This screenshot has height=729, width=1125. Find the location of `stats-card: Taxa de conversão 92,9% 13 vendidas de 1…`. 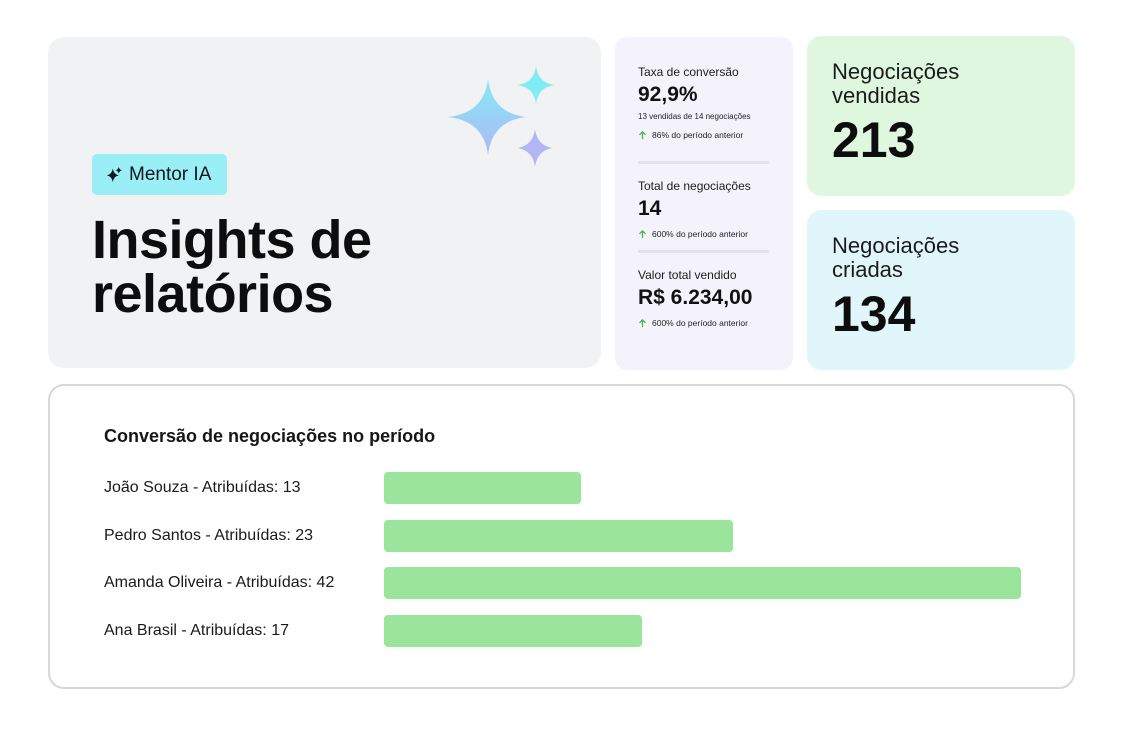

stats-card: Taxa de conversão 92,9% 13 vendidas de 1… is located at coordinates (704, 203).